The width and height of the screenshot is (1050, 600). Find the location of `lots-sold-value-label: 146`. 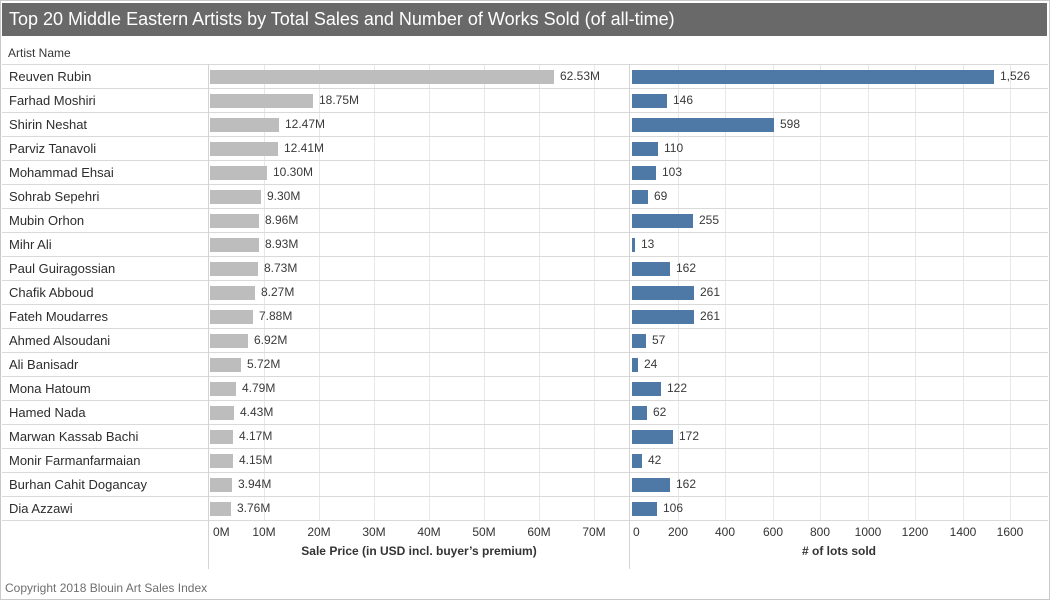

lots-sold-value-label: 146 is located at coordinates (683, 100).